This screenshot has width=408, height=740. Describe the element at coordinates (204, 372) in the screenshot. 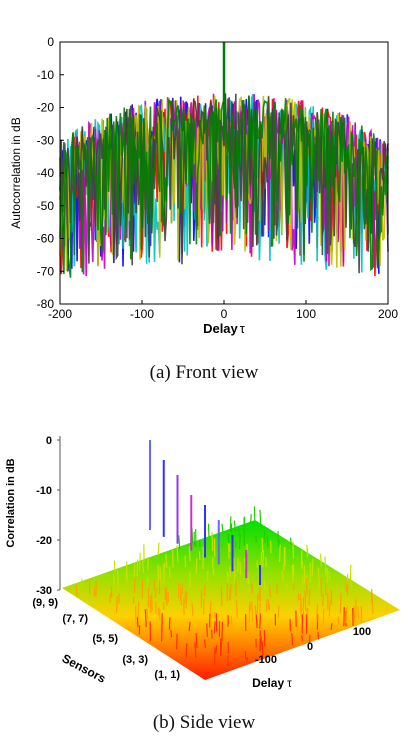

I see `caption-front-view: (a) Front view` at that location.